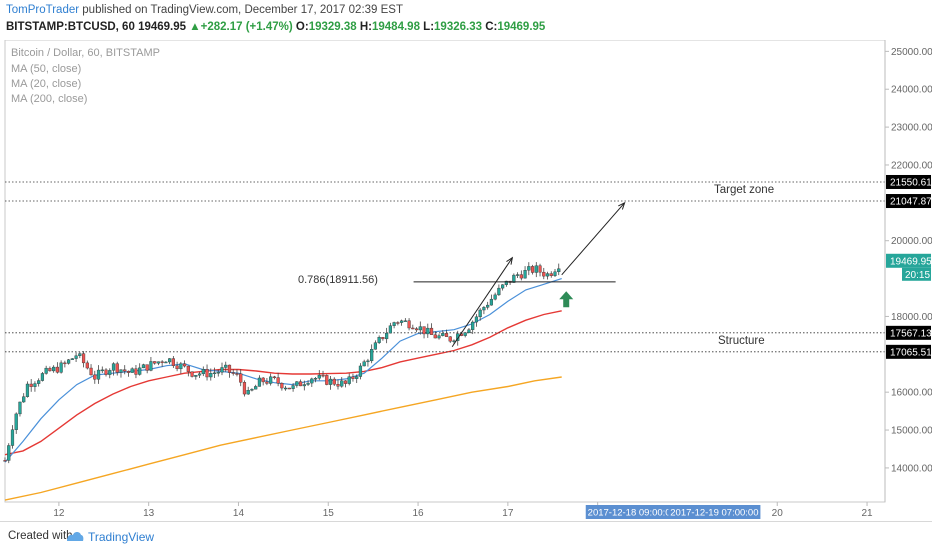 The image size is (932, 551). Describe the element at coordinates (429, 27) in the screenshot. I see `low-label: L:` at that location.